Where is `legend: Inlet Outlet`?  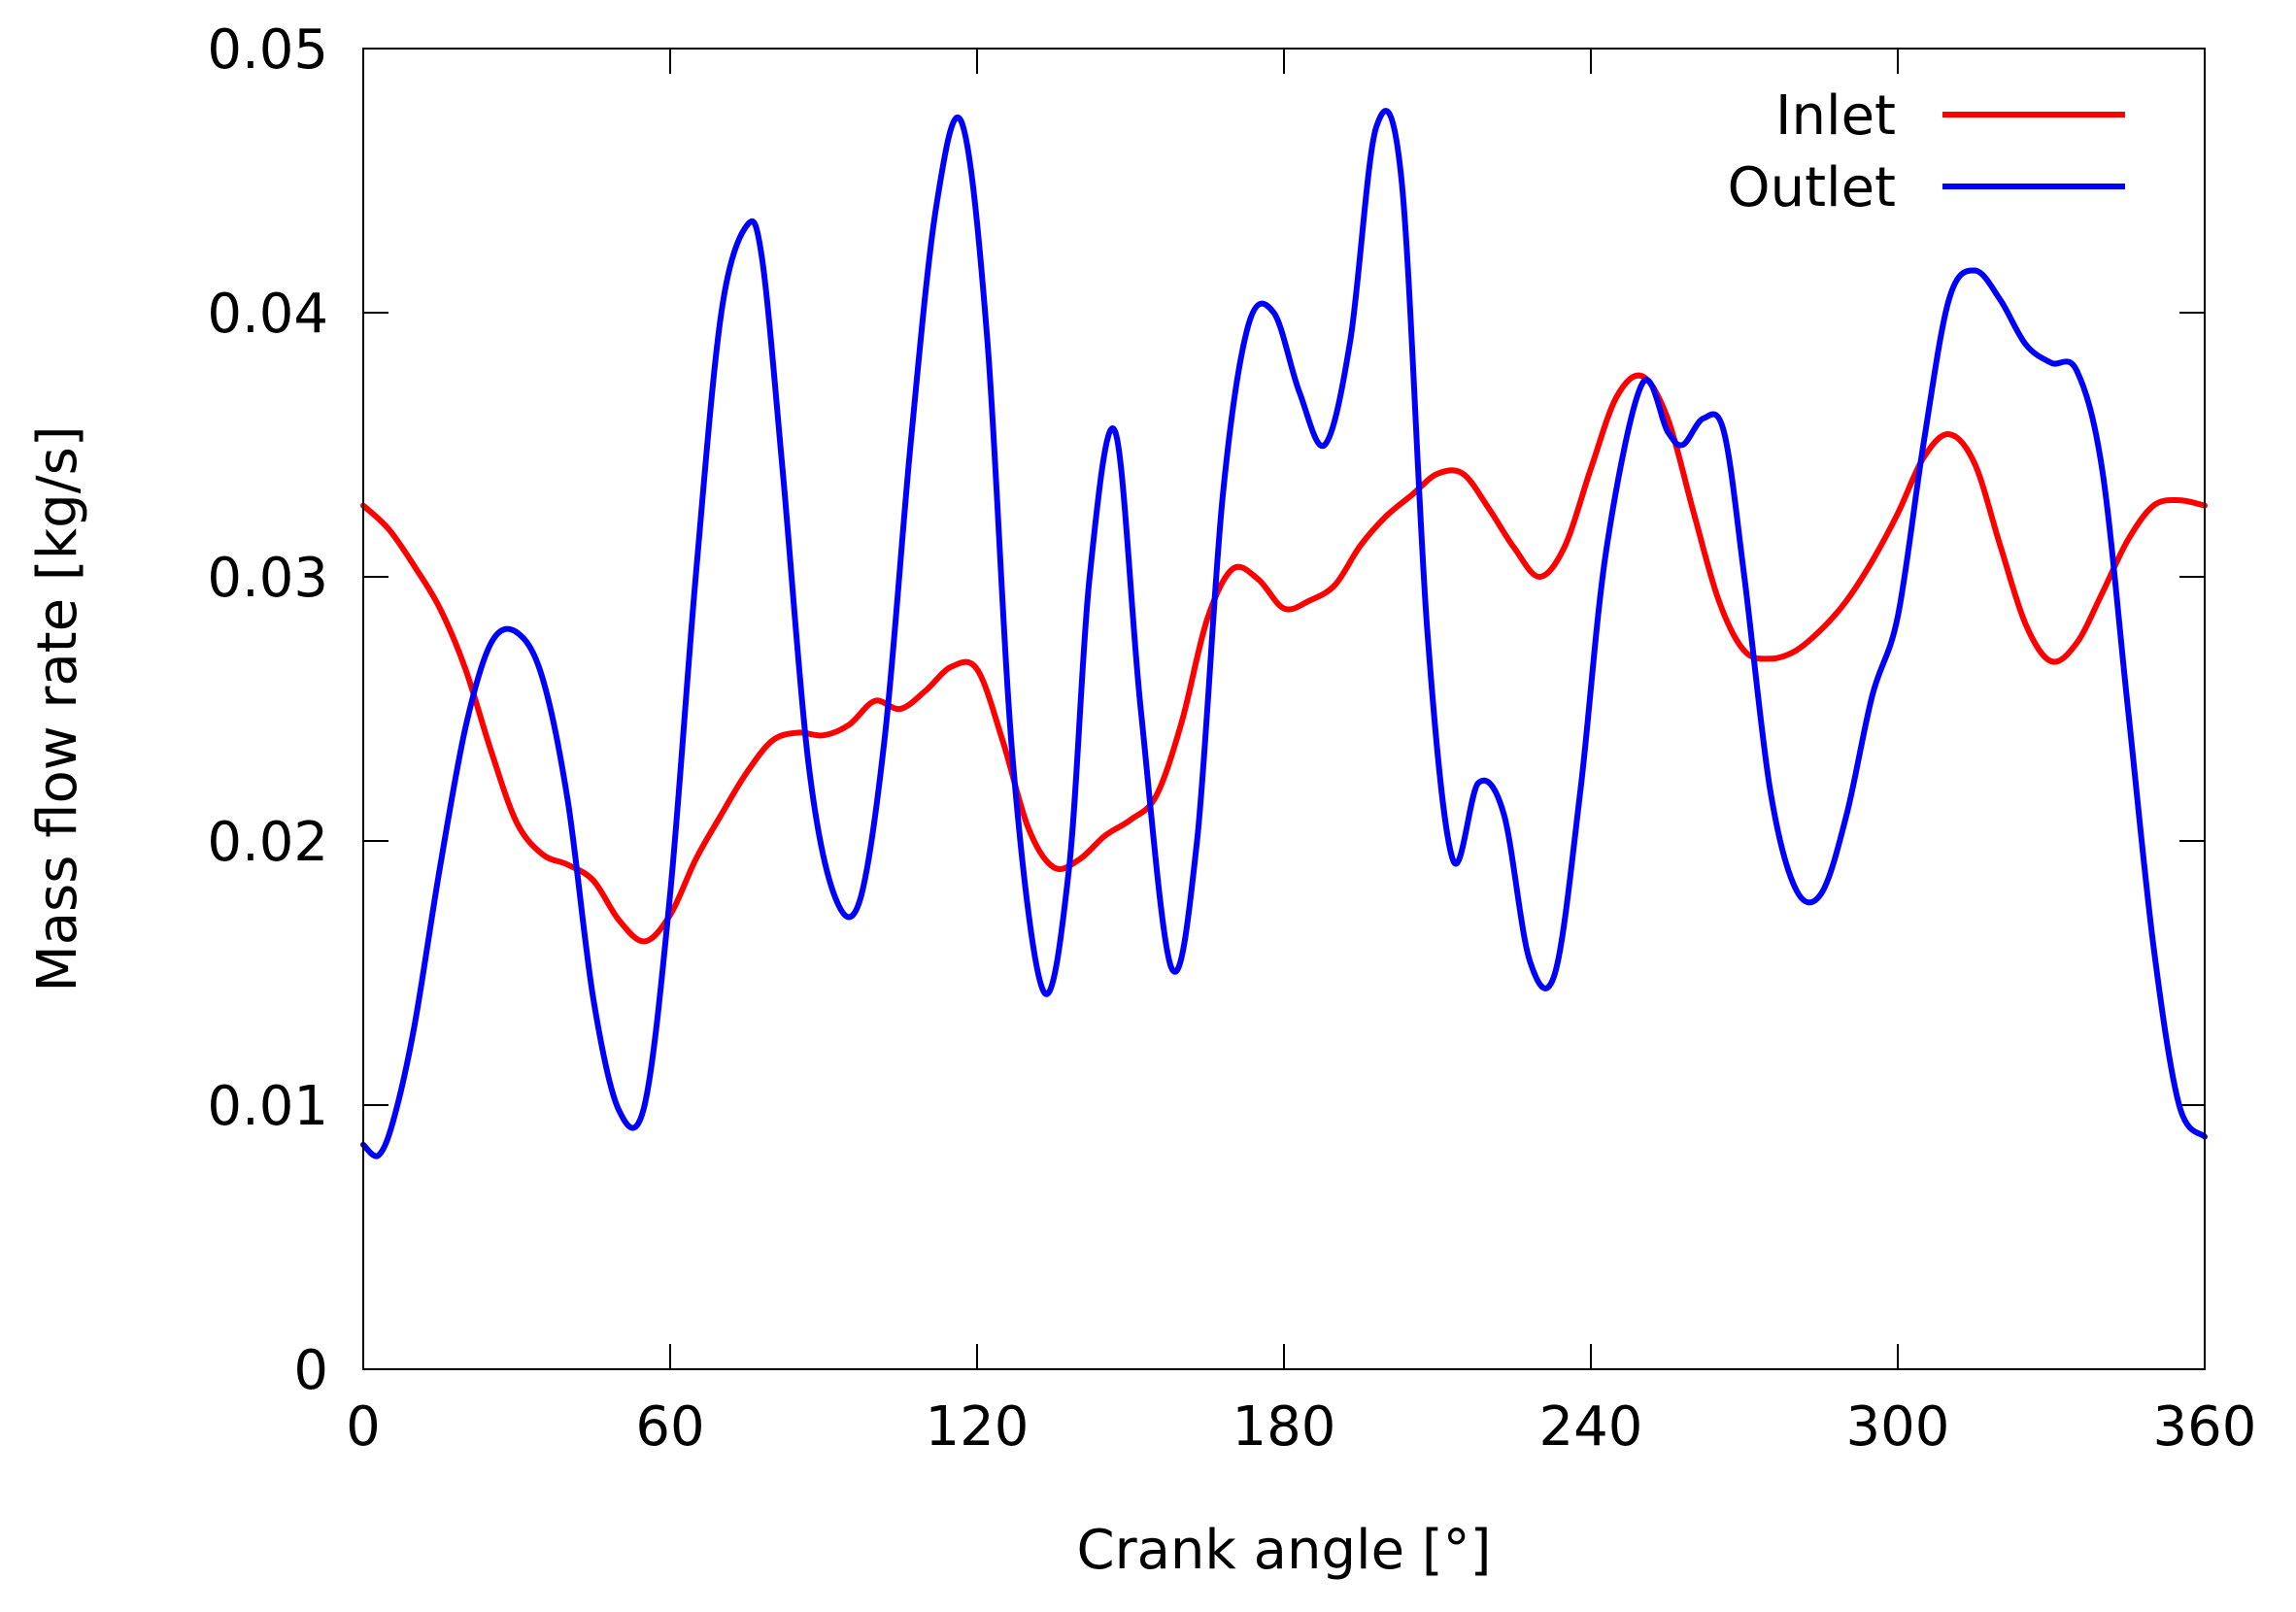 legend: Inlet Outlet is located at coordinates (1927, 151).